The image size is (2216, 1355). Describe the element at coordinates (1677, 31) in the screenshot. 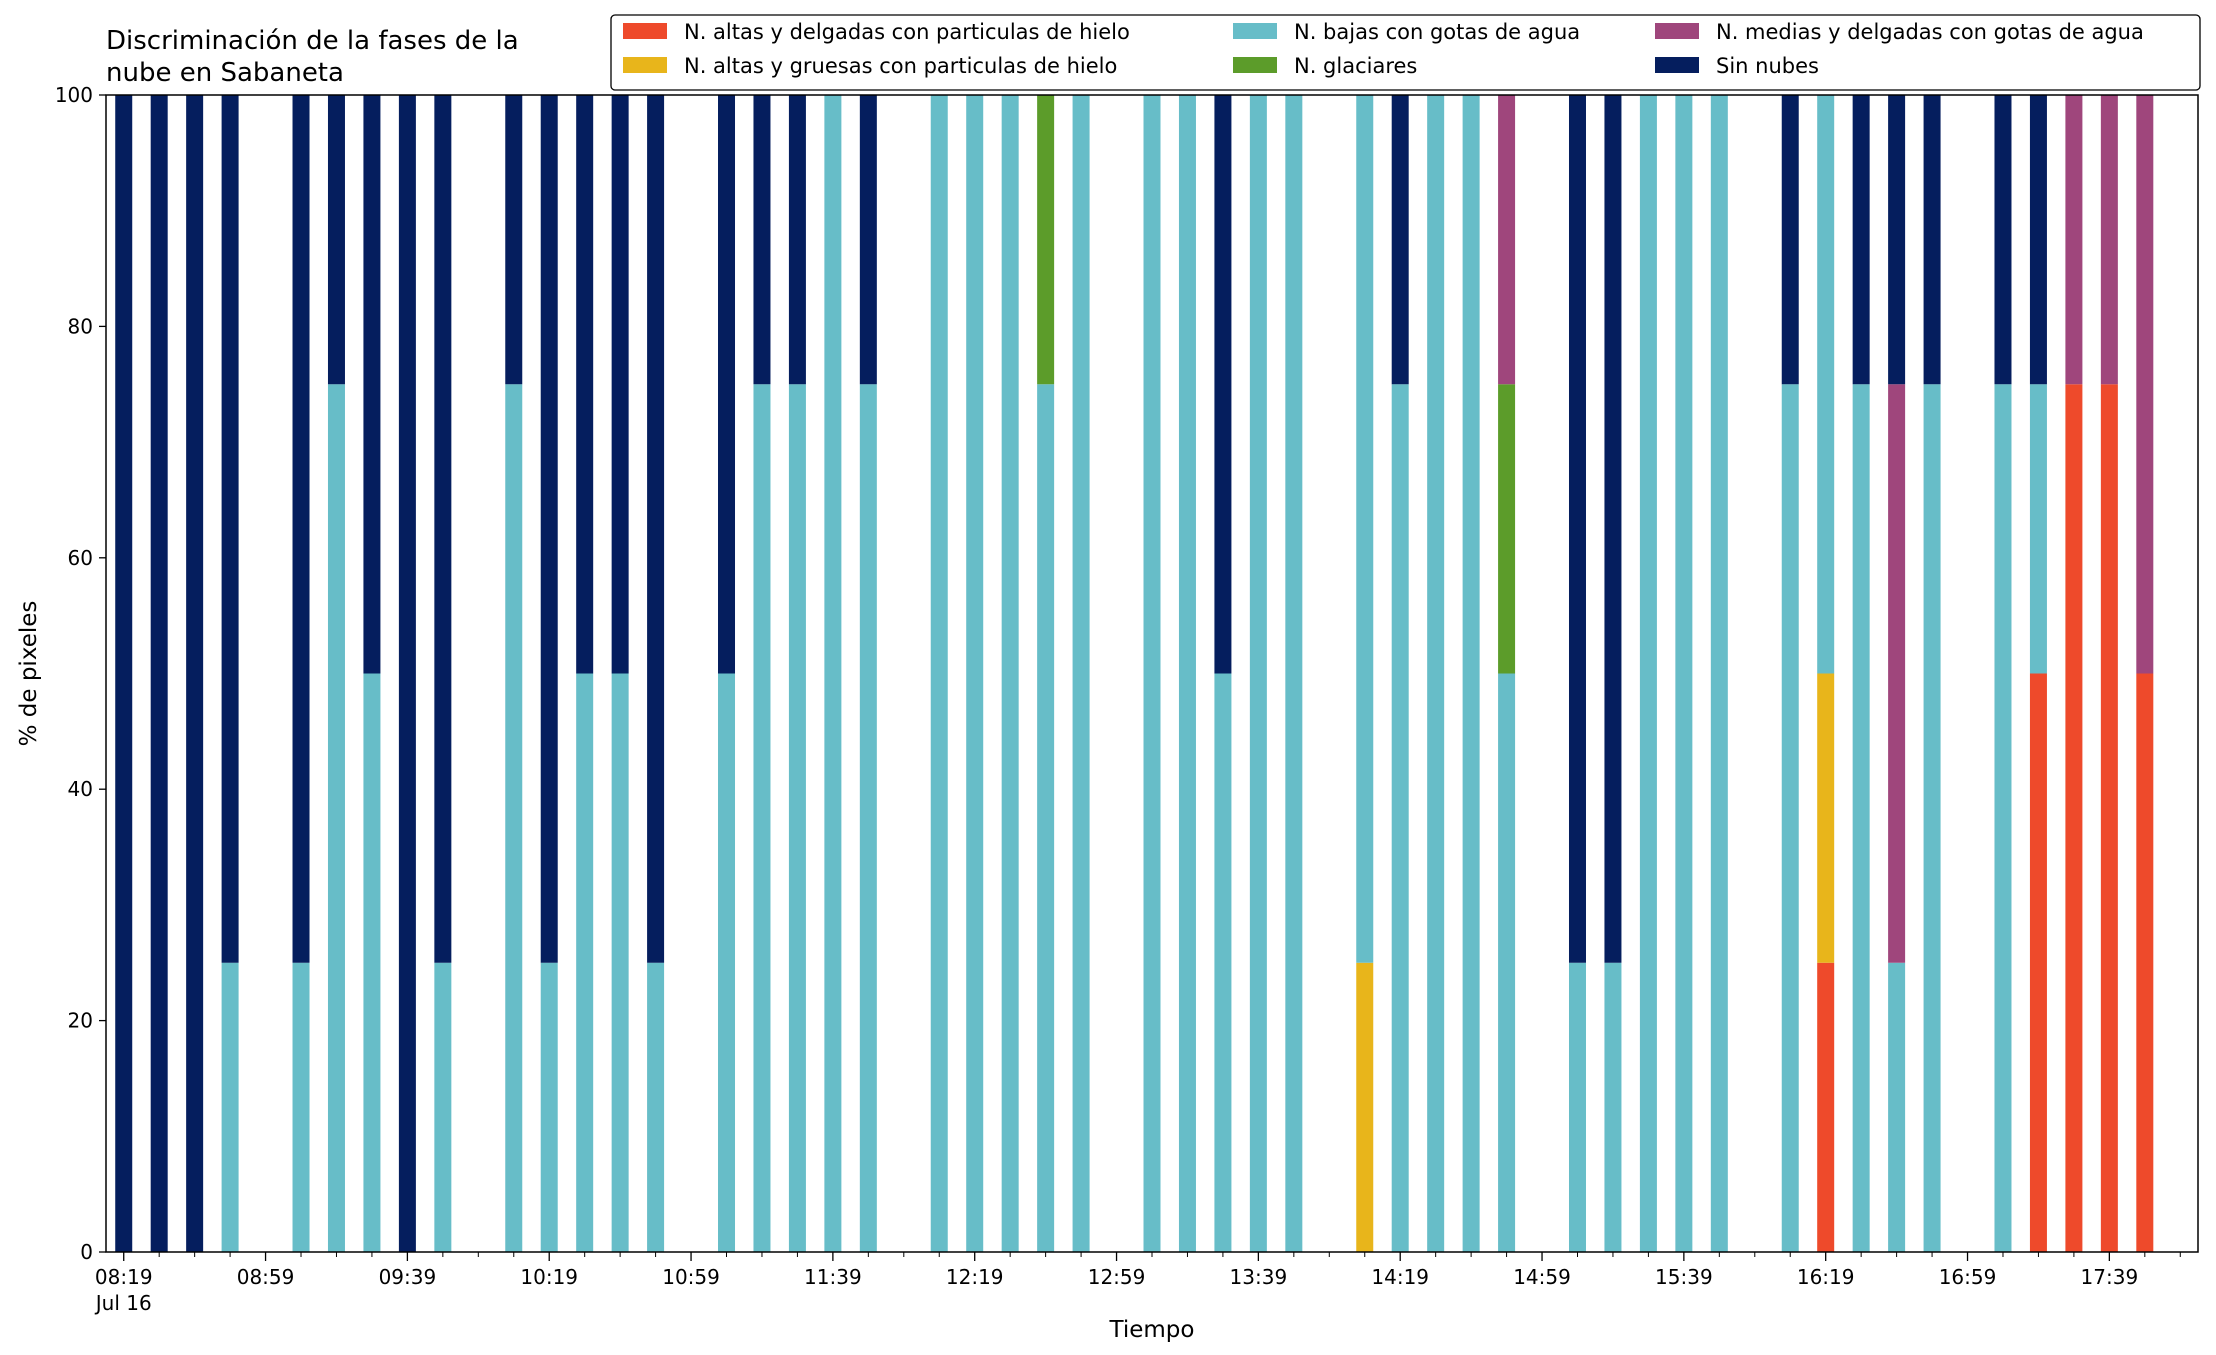

I see `legend-swatch-medias_agua` at that location.